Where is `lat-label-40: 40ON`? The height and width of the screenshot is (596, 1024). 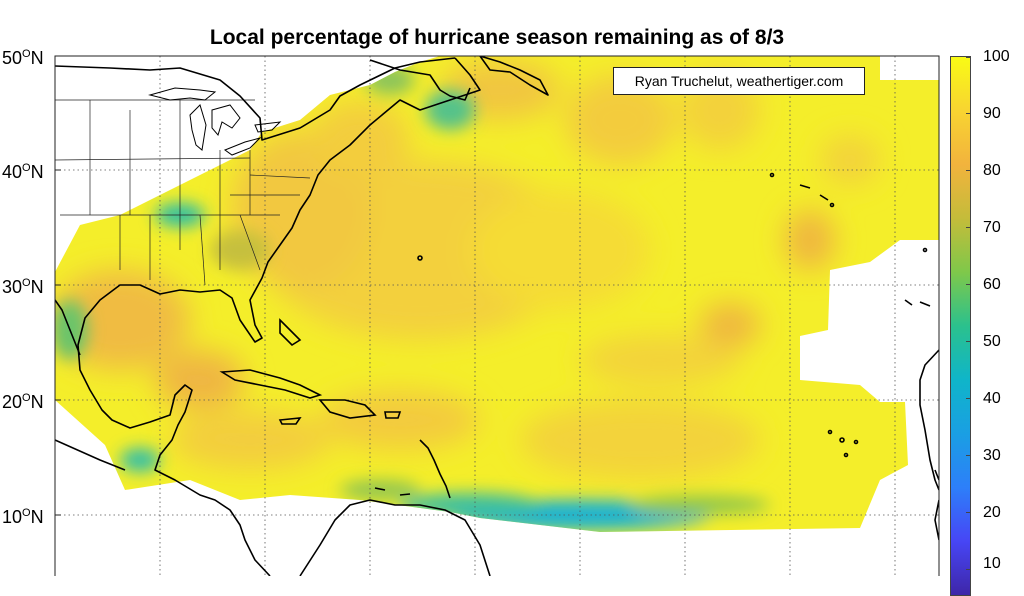 lat-label-40: 40ON is located at coordinates (23, 172).